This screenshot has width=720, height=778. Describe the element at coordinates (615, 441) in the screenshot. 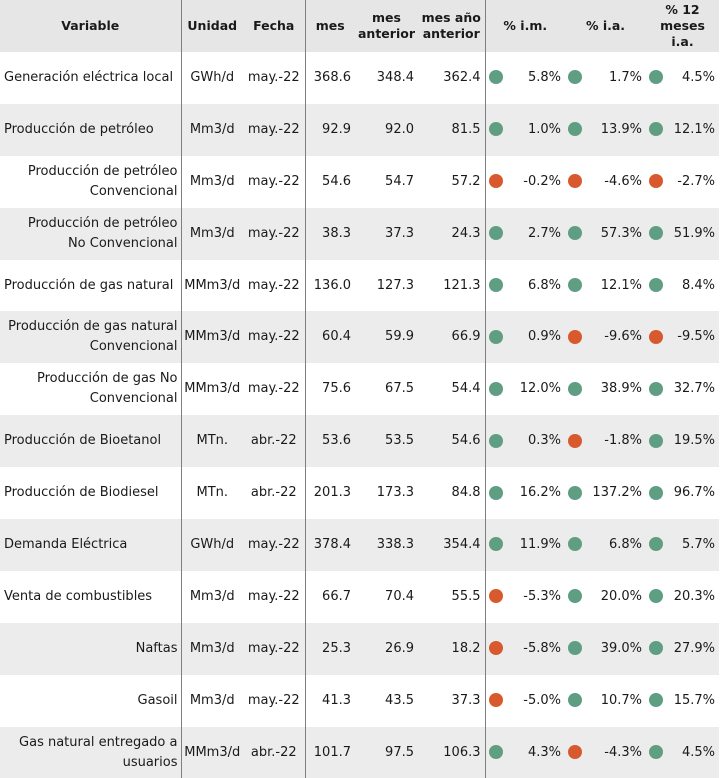

I see `pct-ia-value: -1.8%` at that location.